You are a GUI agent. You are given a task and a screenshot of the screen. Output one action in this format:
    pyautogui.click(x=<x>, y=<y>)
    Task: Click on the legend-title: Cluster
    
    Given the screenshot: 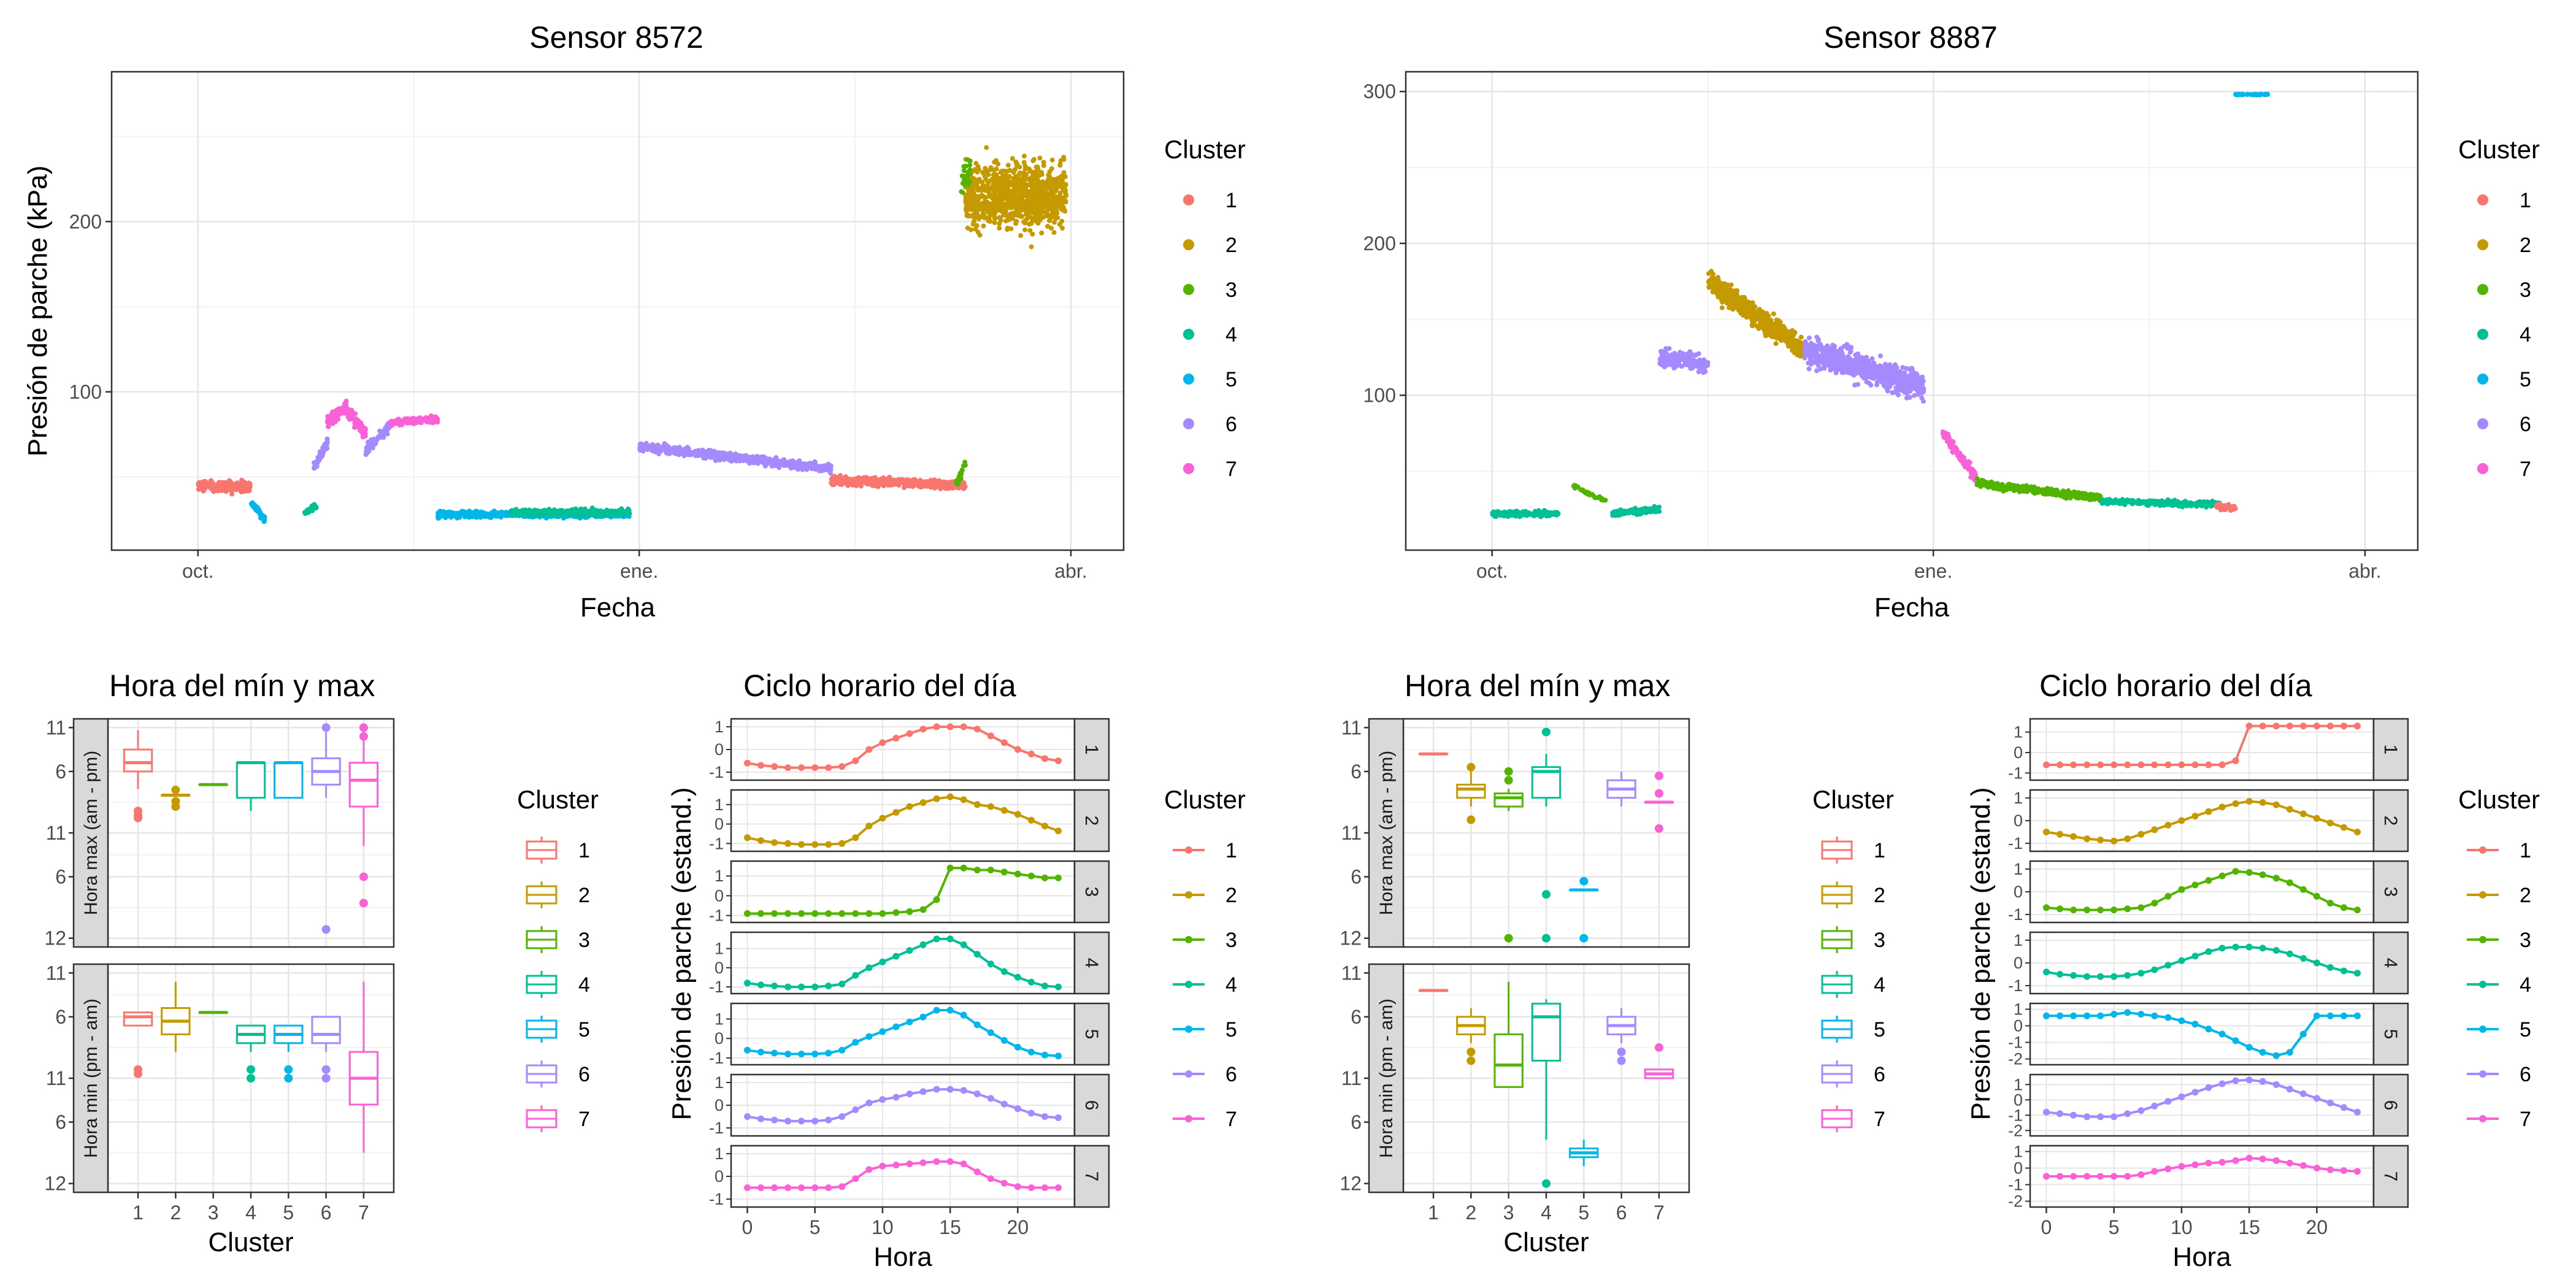 What is the action you would take?
    pyautogui.click(x=1205, y=149)
    